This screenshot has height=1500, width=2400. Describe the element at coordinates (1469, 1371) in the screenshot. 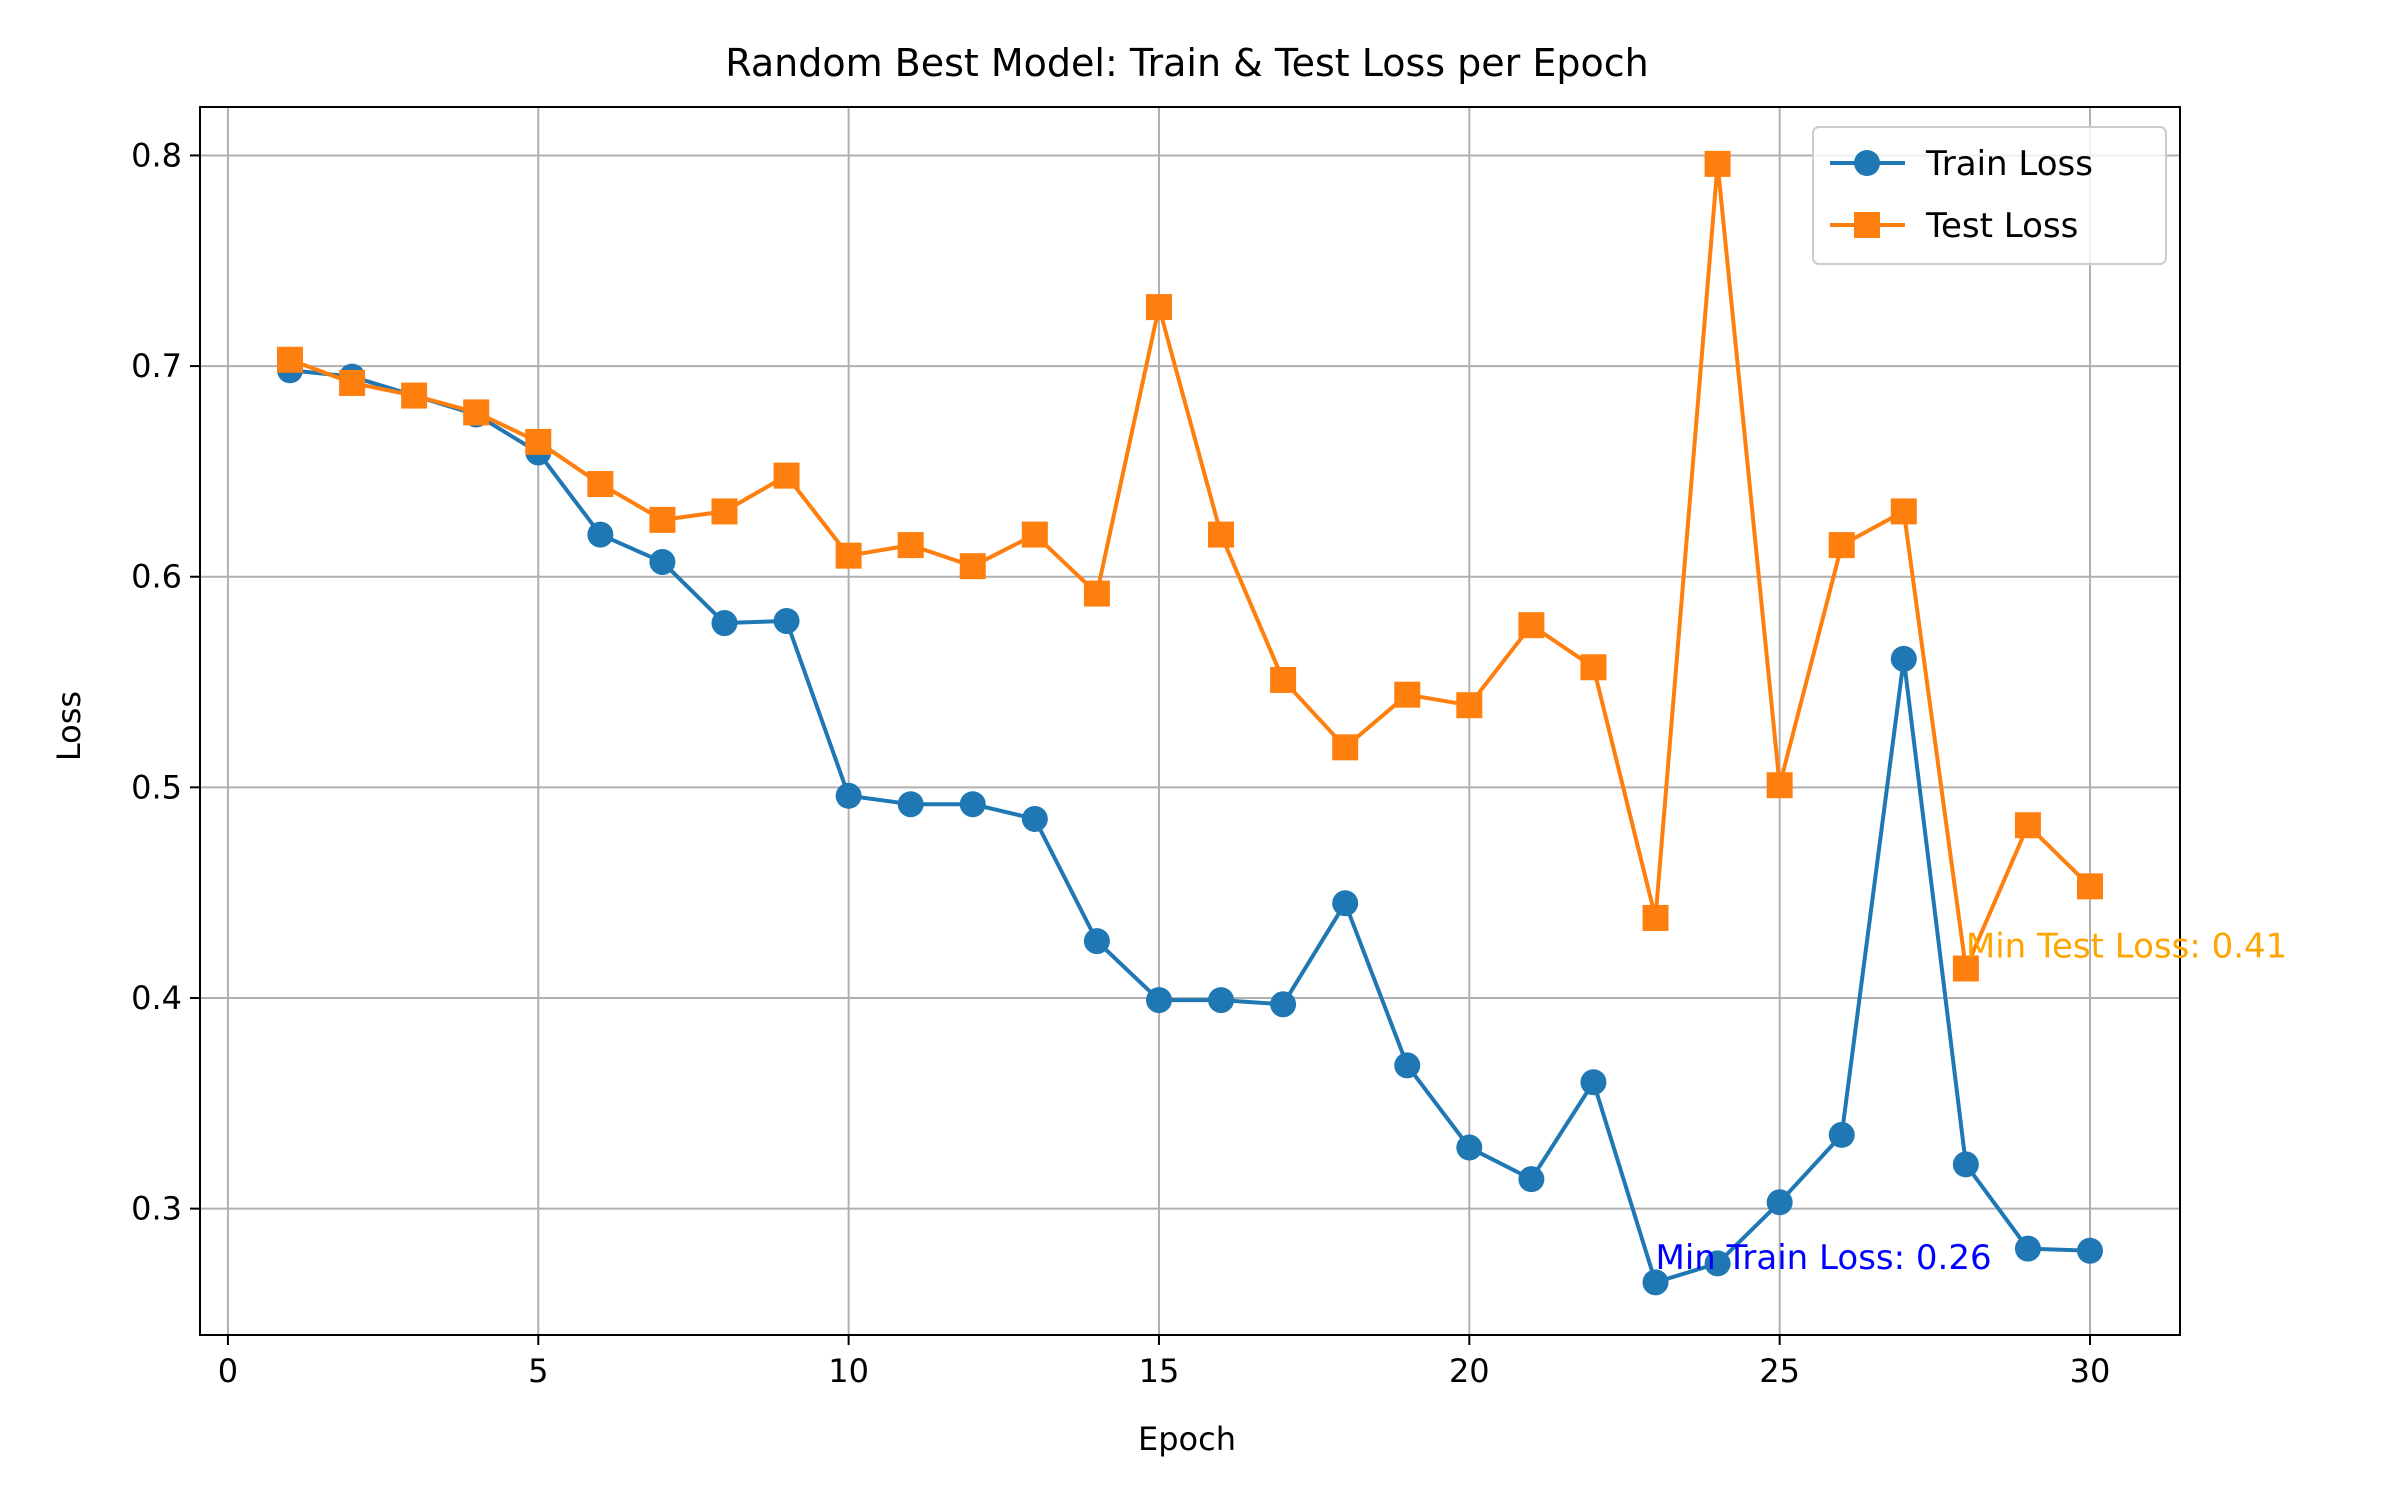

I see `x-tick-label: 20` at that location.